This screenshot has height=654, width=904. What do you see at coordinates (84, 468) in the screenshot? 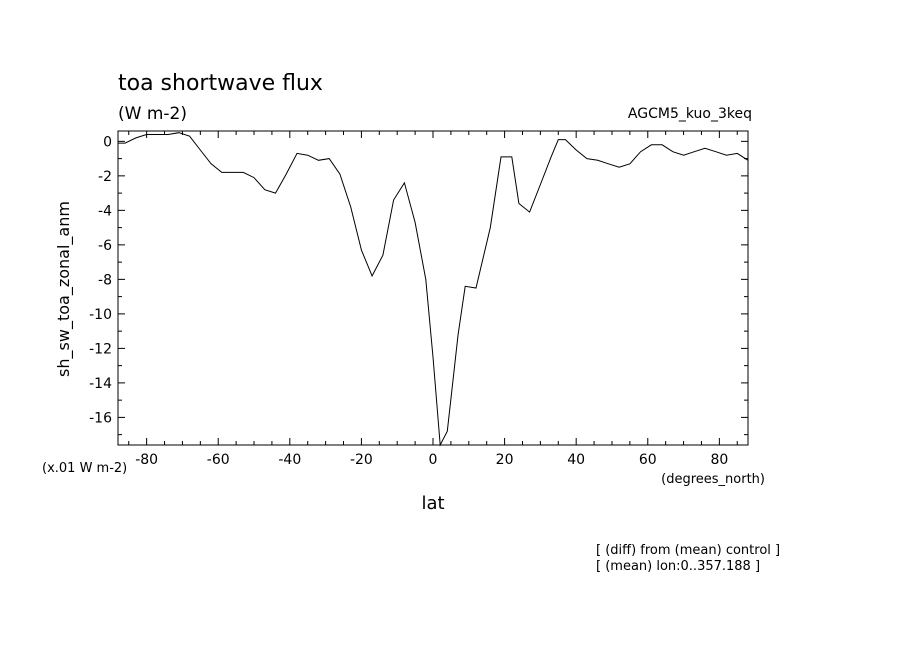
I see `y-scale-note: (x.01 W m-2)` at bounding box center [84, 468].